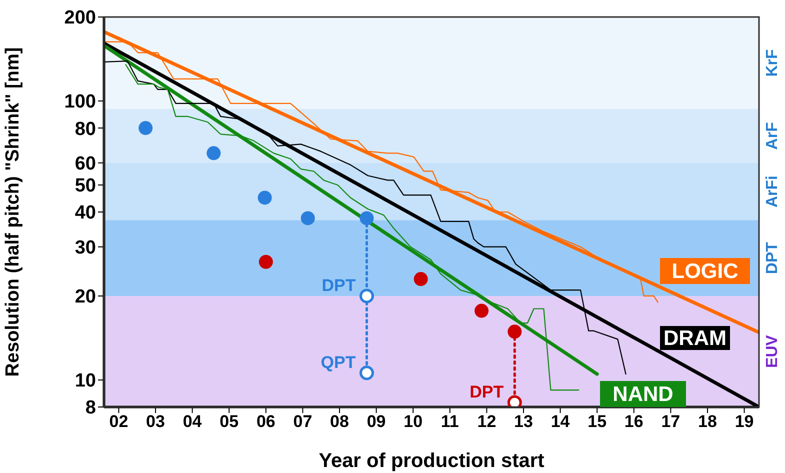  What do you see at coordinates (90, 408) in the screenshot?
I see `y-tick-label: 8` at bounding box center [90, 408].